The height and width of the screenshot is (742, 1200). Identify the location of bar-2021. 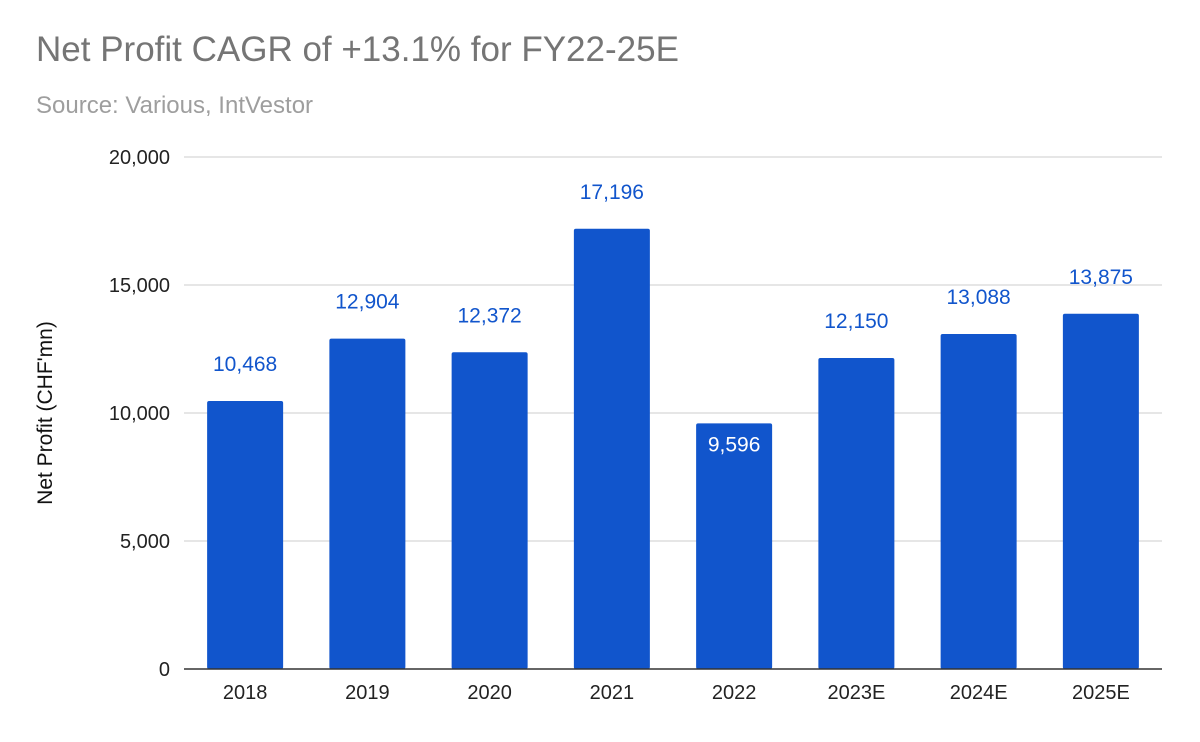
(611, 448).